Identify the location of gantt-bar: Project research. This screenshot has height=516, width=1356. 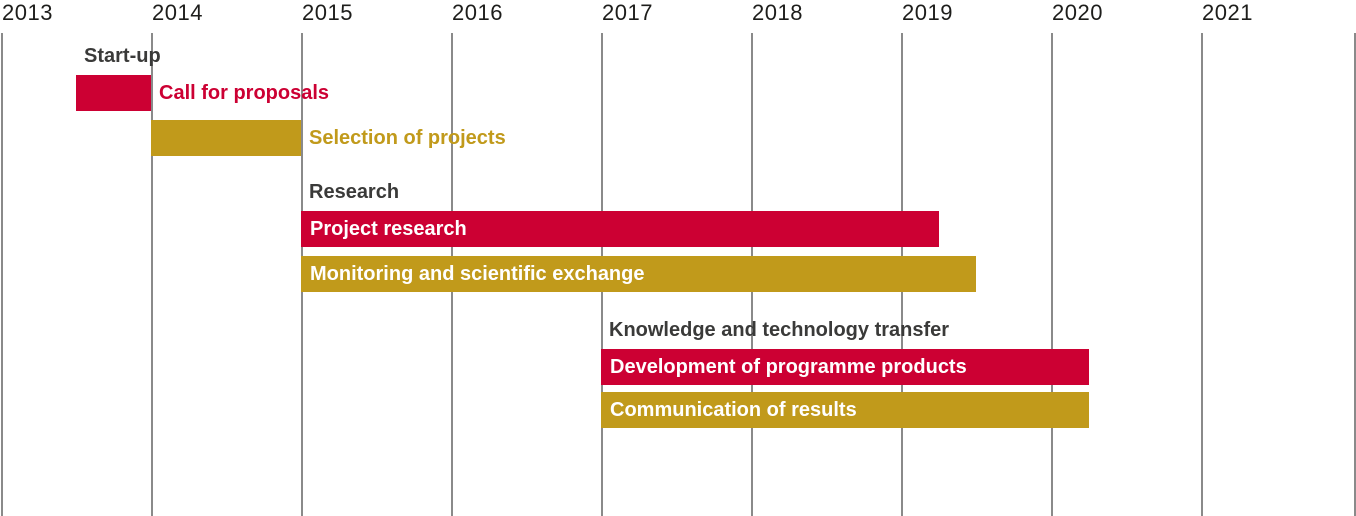
(620, 229).